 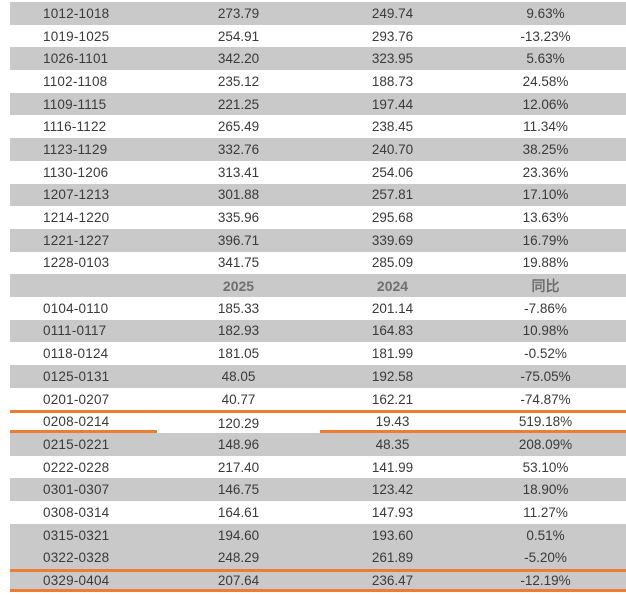 What do you see at coordinates (318, 240) in the screenshot?
I see `table-row: 1221-1227 396.71 339.69 16.79%` at bounding box center [318, 240].